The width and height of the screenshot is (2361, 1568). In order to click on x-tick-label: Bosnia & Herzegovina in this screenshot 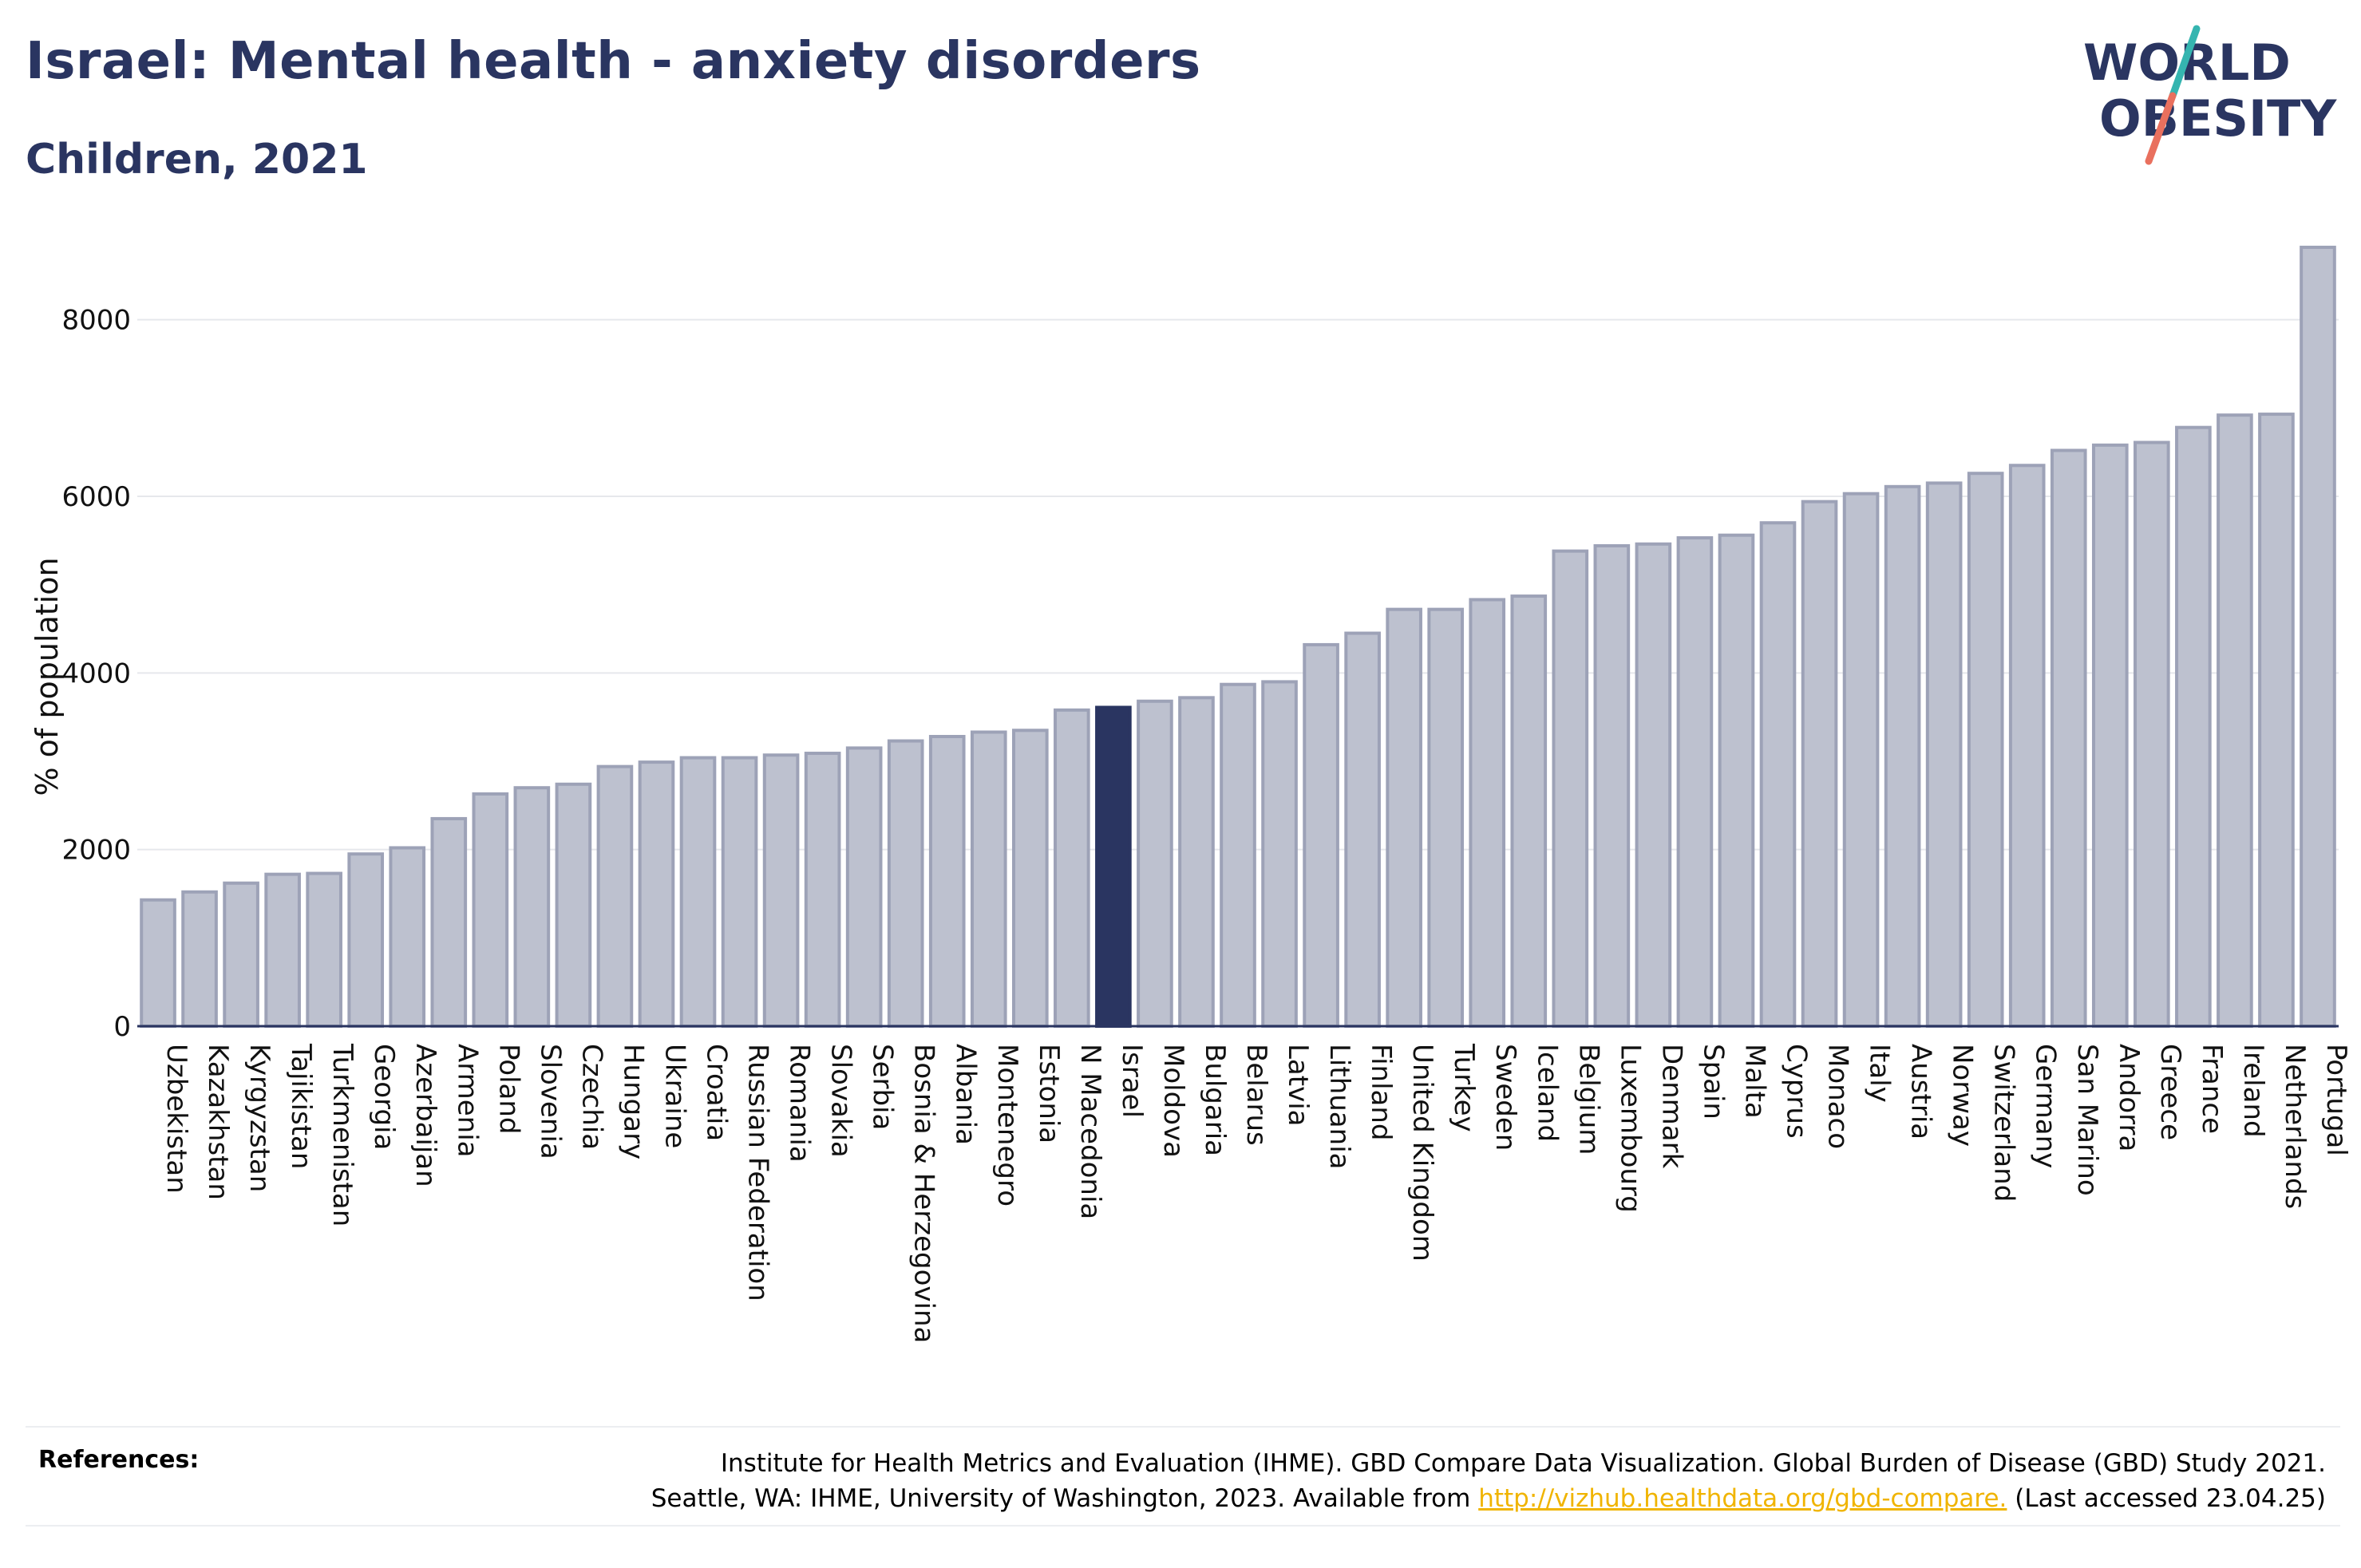, I will do `click(924, 1193)`.